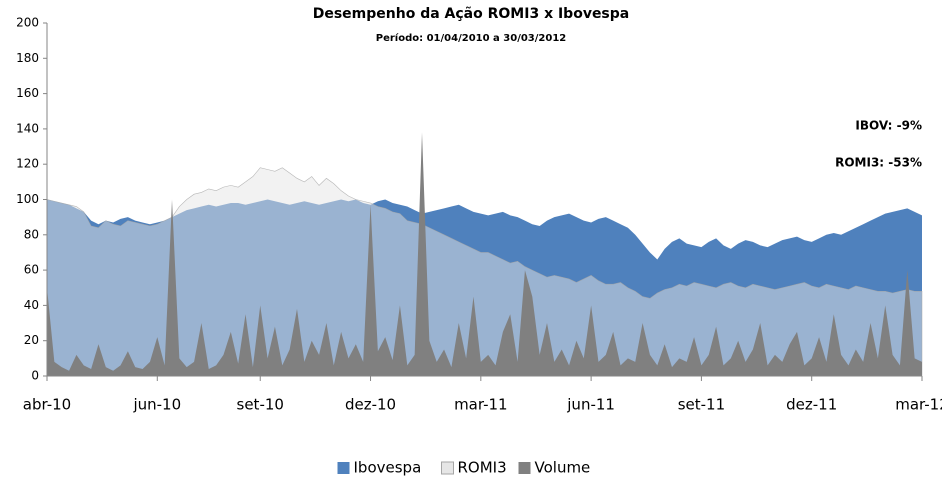  What do you see at coordinates (471, 14) in the screenshot?
I see `chart-title: Desempenho da Ação ROMI3 x Ibovespa` at bounding box center [471, 14].